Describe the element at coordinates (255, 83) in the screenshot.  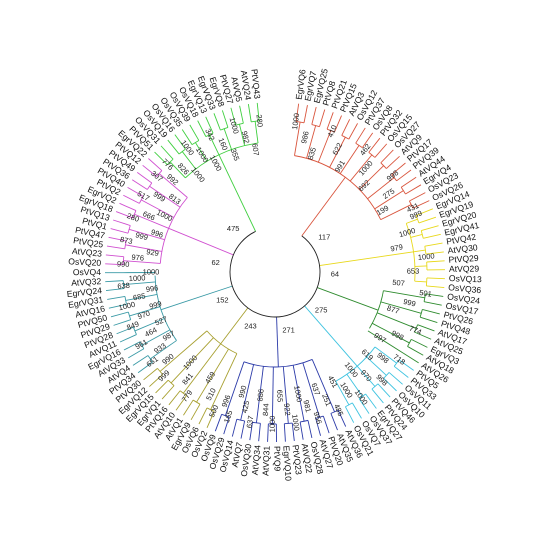
I see `leaf-label: PtVQ43` at that location.